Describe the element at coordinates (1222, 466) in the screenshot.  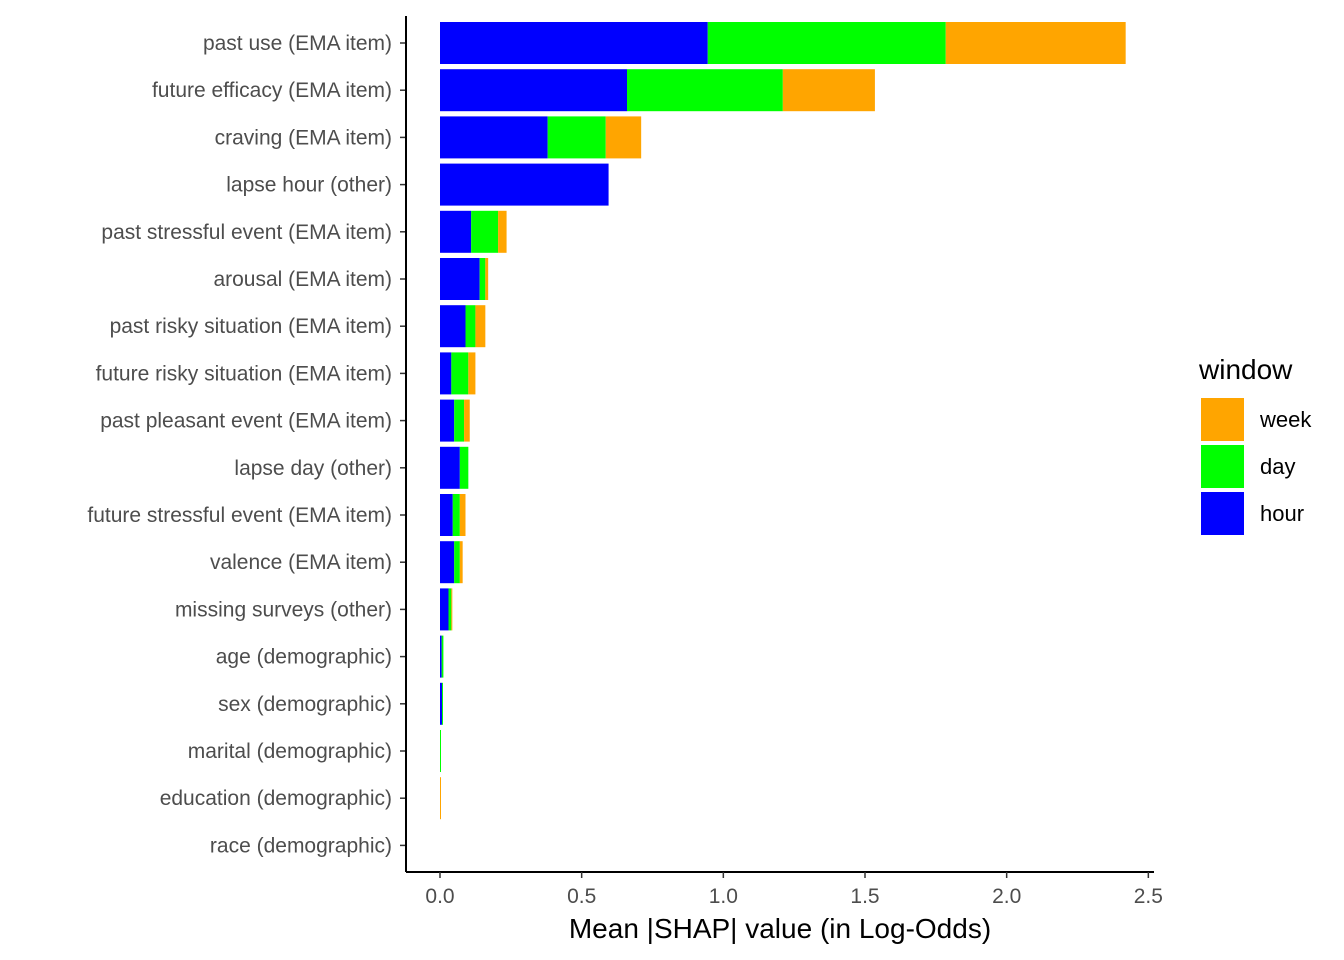
I see `legend-key-day` at that location.